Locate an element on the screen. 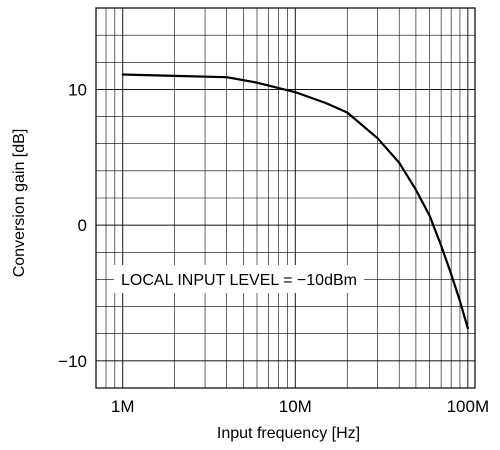 This screenshot has width=500, height=450. x-tick-label: 100M is located at coordinates (468, 406).